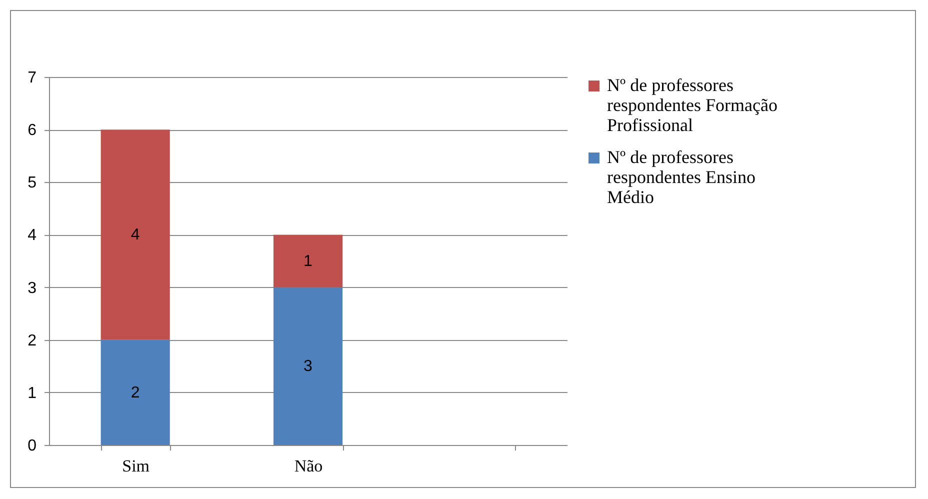  I want to click on y-tick-label: 5, so click(32, 183).